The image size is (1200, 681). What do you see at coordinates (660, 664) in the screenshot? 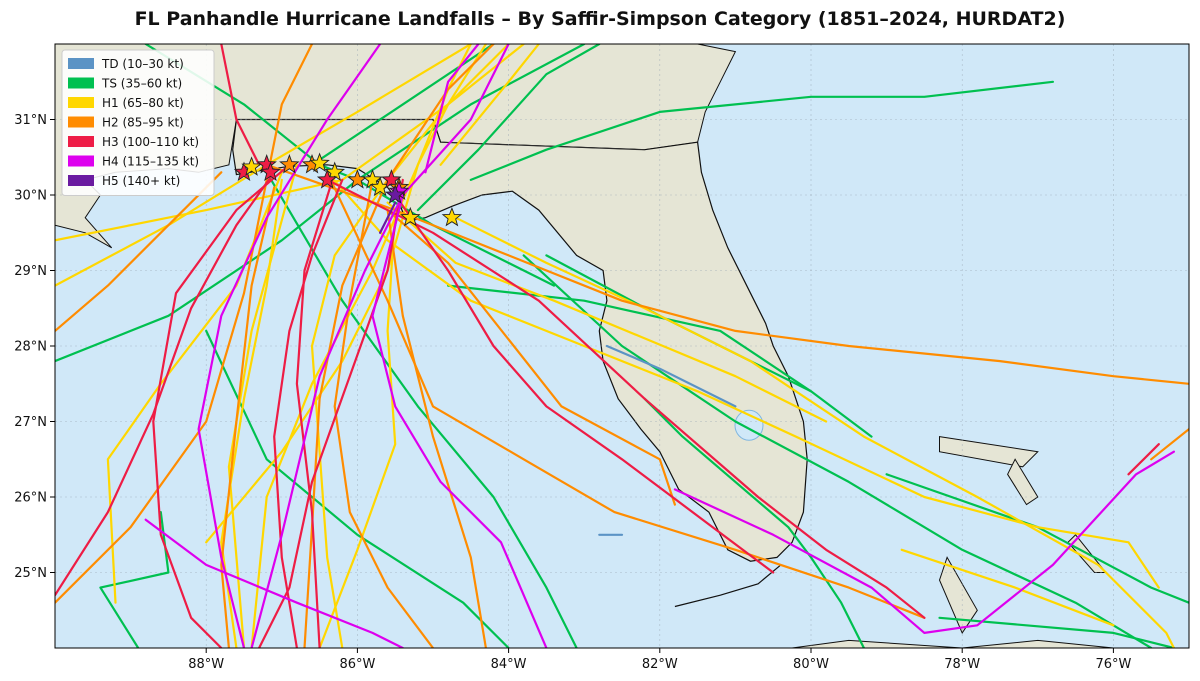
I see `x-tick-label: 82°W` at bounding box center [660, 664].